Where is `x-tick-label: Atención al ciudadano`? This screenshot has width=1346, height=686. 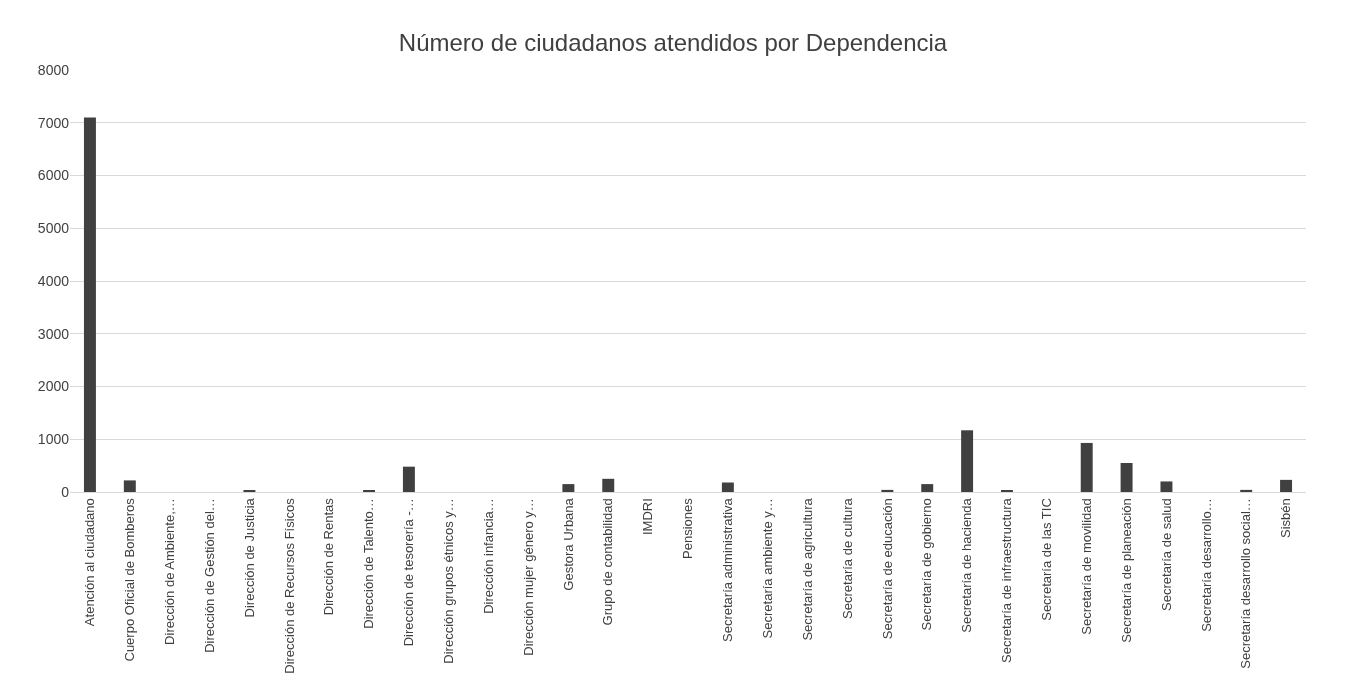
x-tick-label: Atención al ciudadano is located at coordinates (90, 562).